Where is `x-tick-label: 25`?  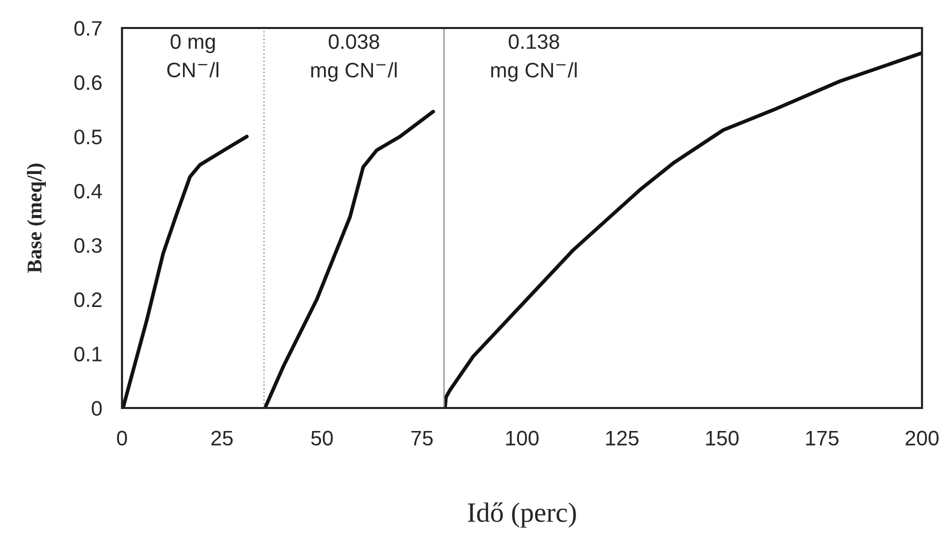
x-tick-label: 25 is located at coordinates (222, 438).